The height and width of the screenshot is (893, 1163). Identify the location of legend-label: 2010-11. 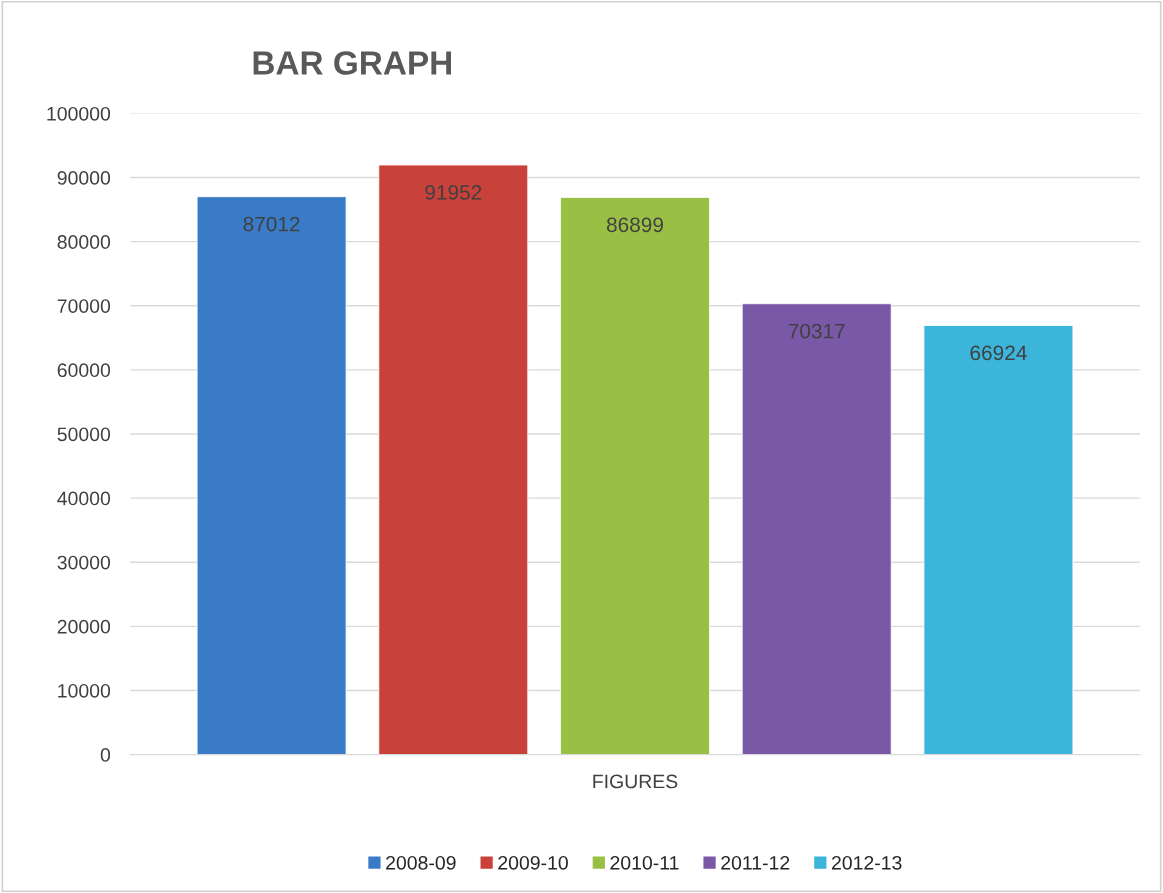
(644, 862).